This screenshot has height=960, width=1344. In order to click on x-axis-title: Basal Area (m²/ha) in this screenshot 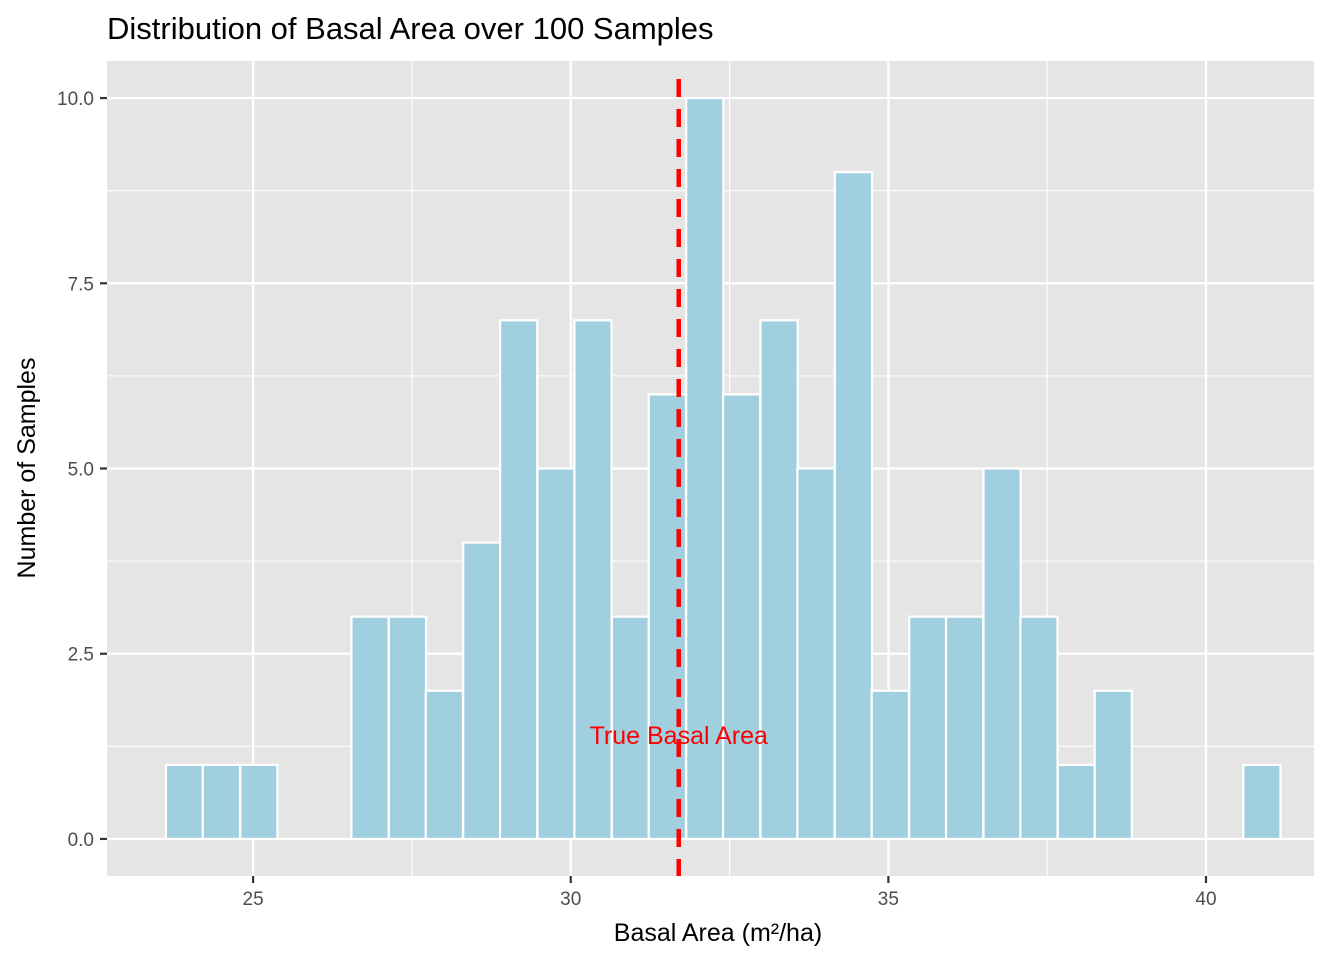, I will do `click(718, 933)`.